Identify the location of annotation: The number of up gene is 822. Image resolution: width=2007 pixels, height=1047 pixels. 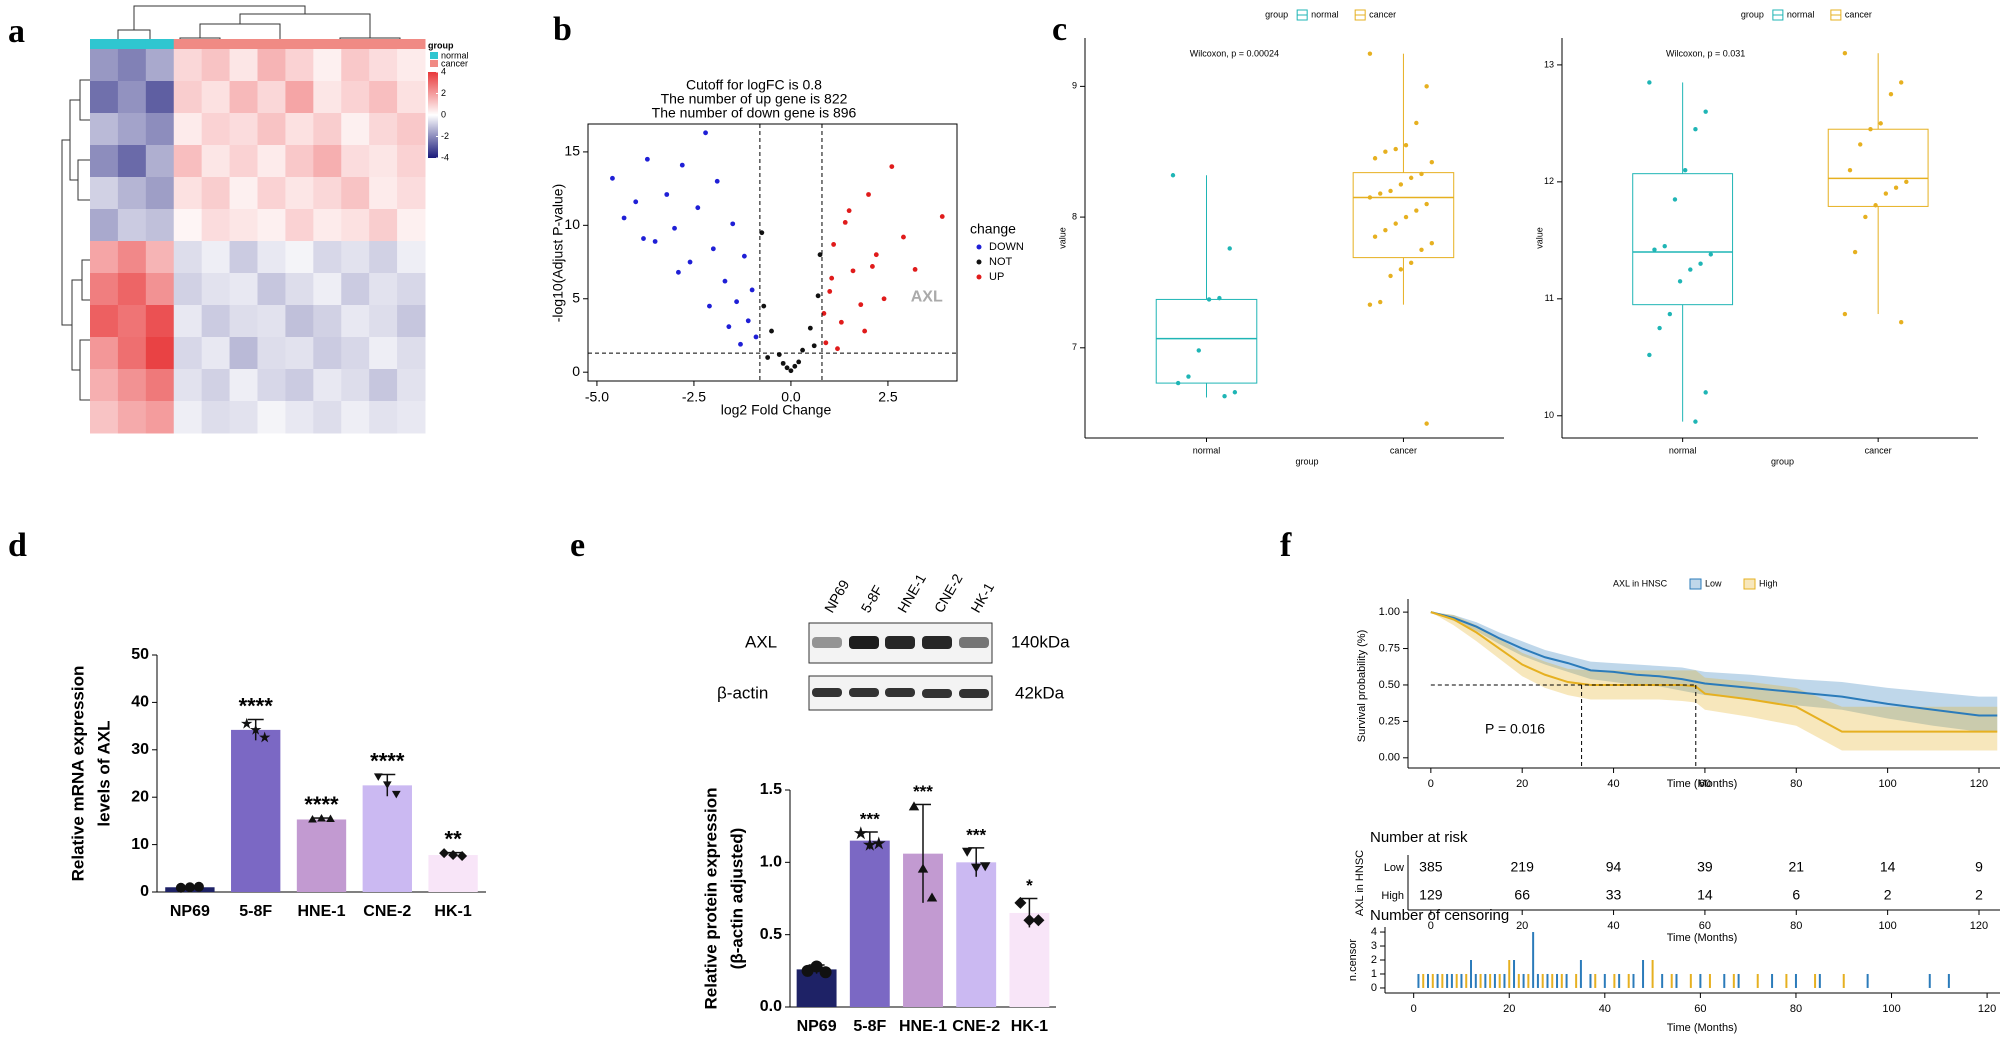
(754, 99).